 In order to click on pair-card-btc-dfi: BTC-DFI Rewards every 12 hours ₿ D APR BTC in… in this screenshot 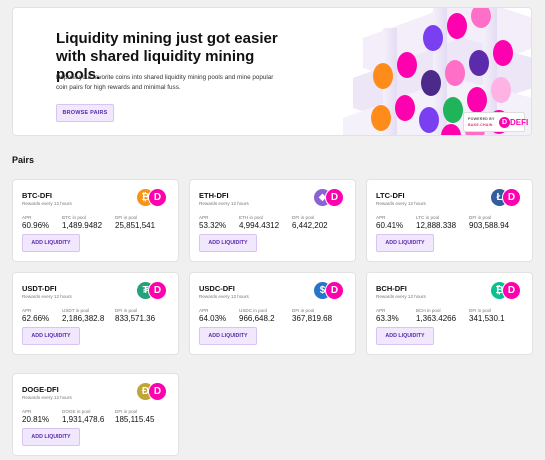, I will do `click(95, 220)`.